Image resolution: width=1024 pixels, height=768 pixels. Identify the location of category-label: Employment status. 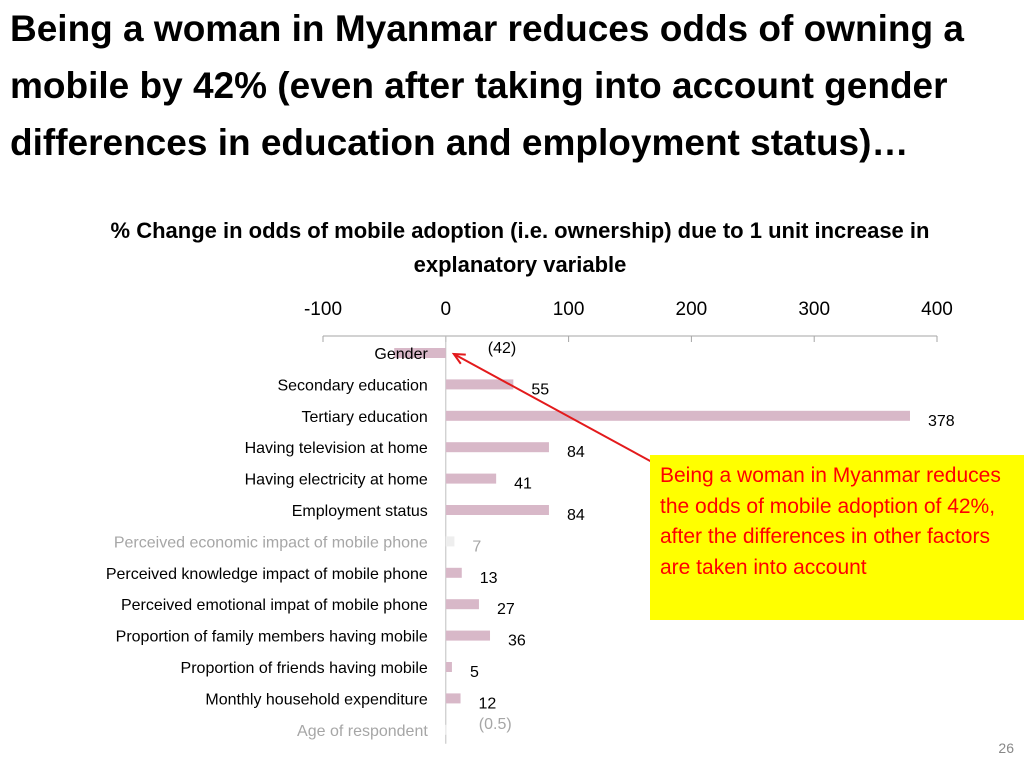
(360, 511).